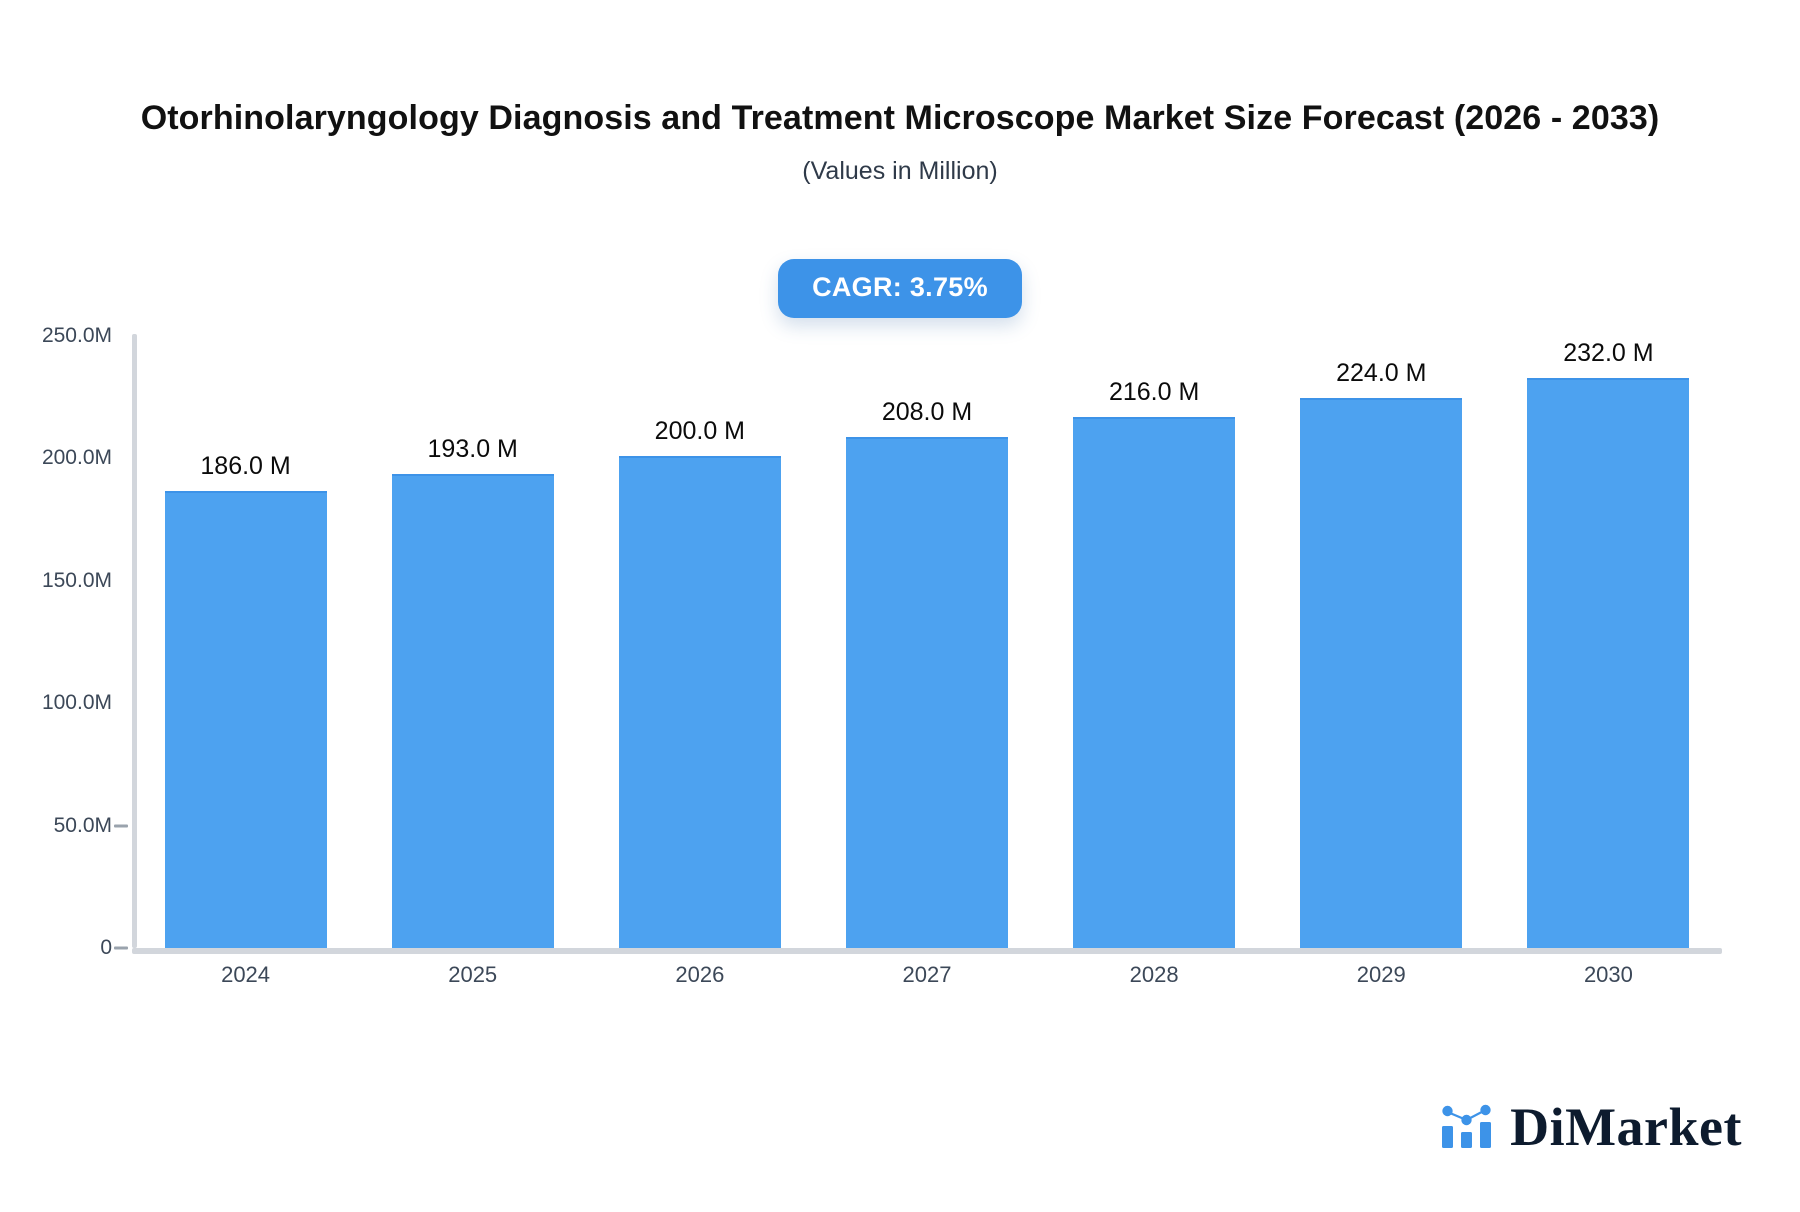 This screenshot has height=1212, width=1800. I want to click on bar-value-label: 232.0 M, so click(1608, 353).